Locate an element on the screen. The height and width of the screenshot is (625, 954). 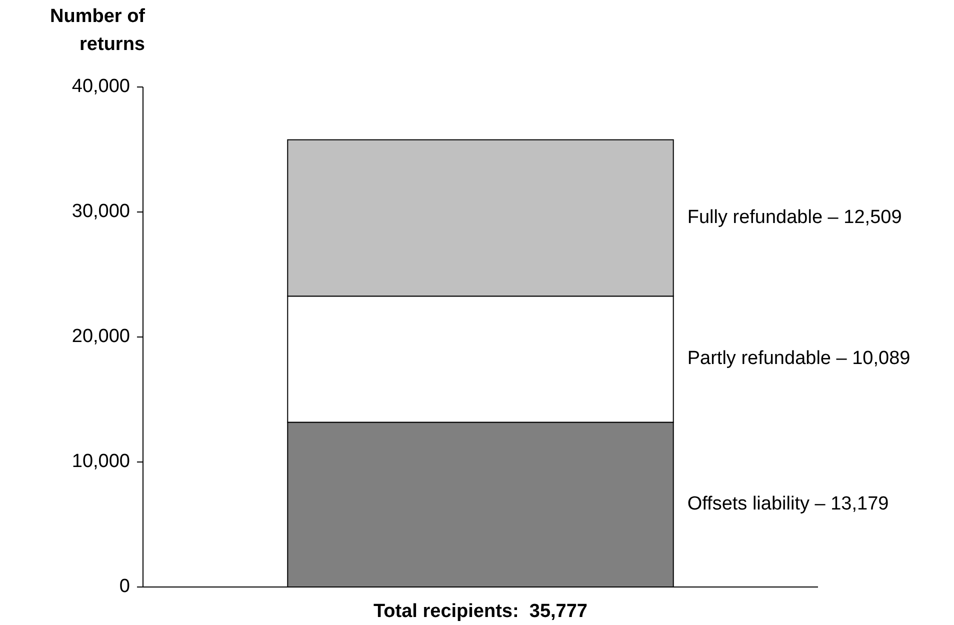
y-tick-label: 20,000 is located at coordinates (101, 337).